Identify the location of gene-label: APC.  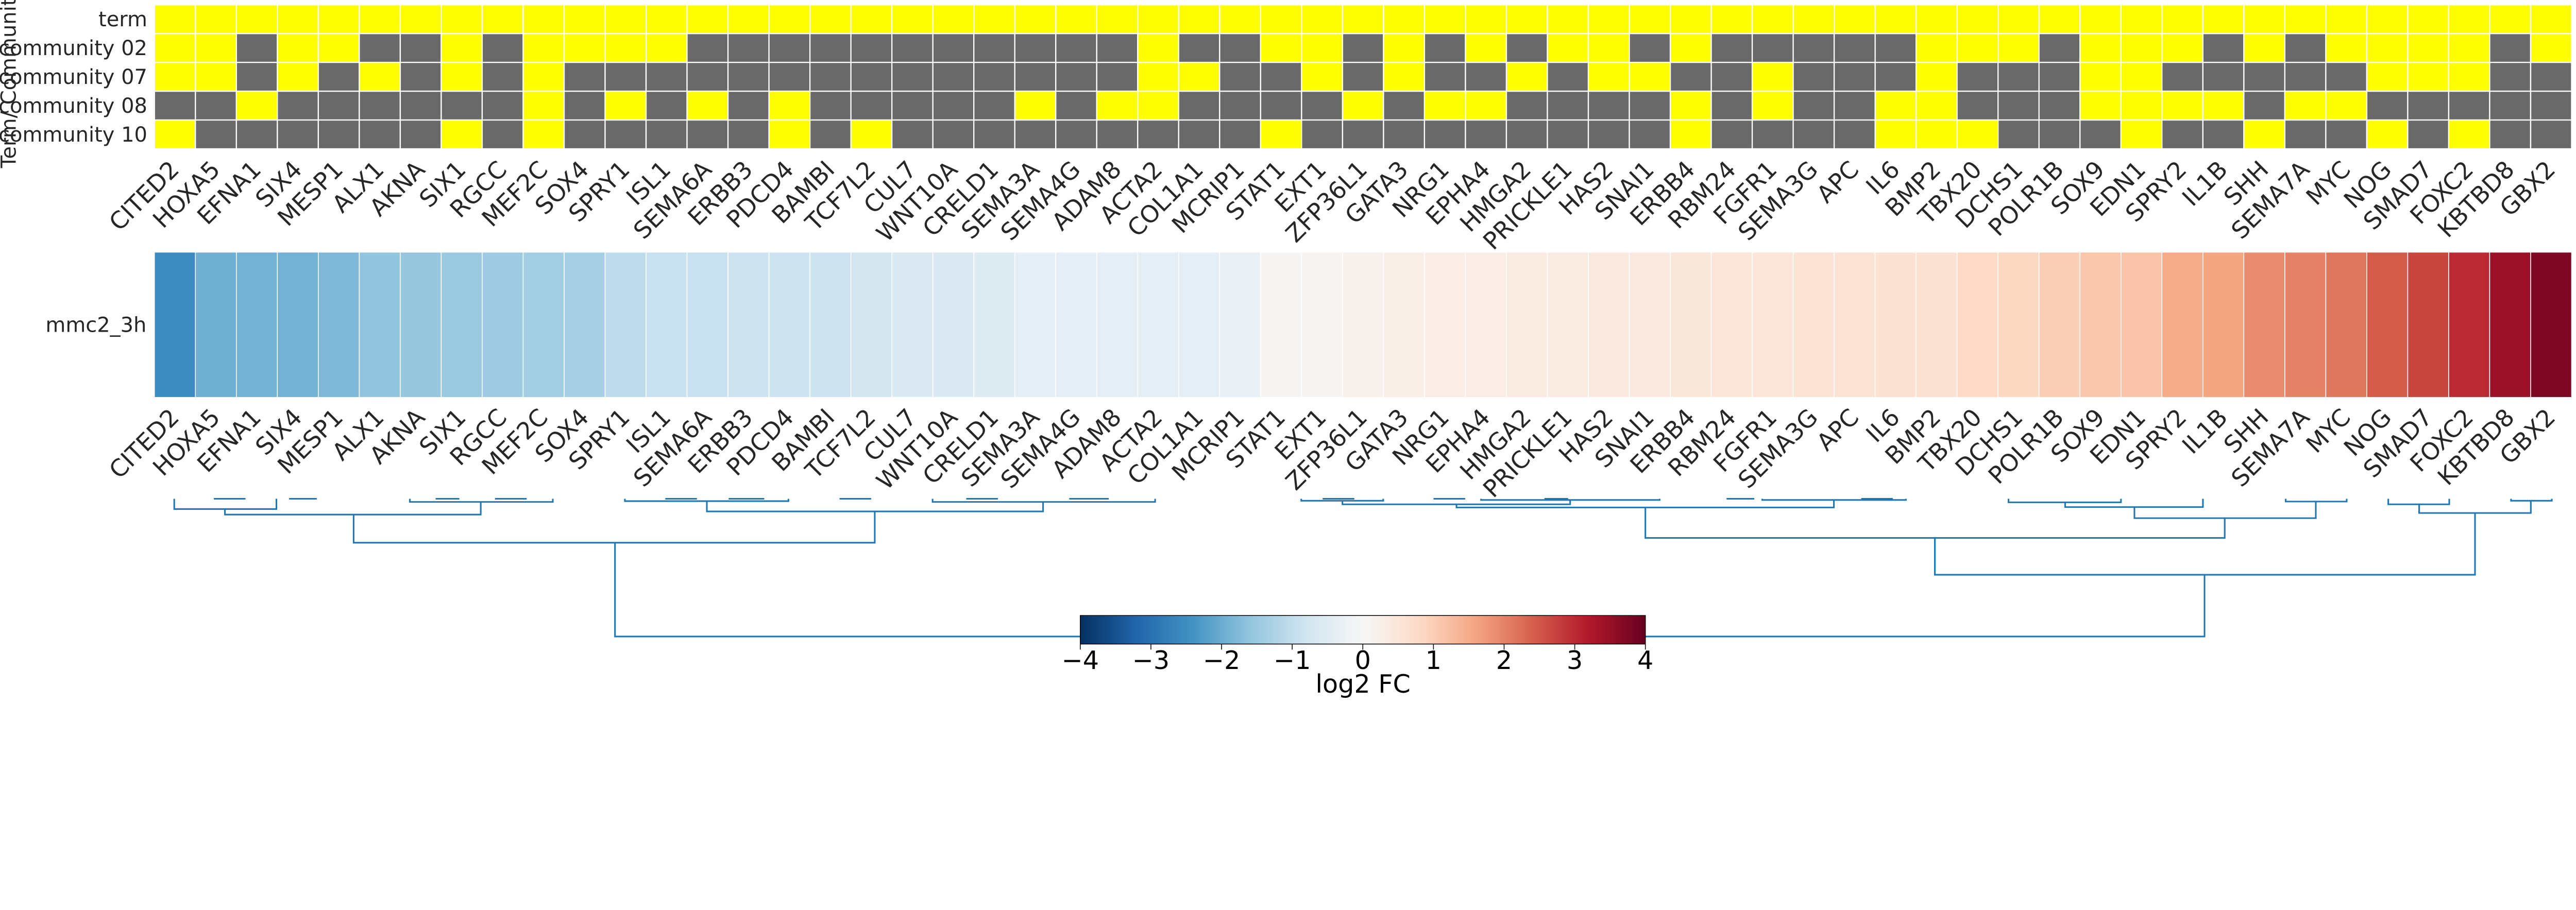
(1838, 429).